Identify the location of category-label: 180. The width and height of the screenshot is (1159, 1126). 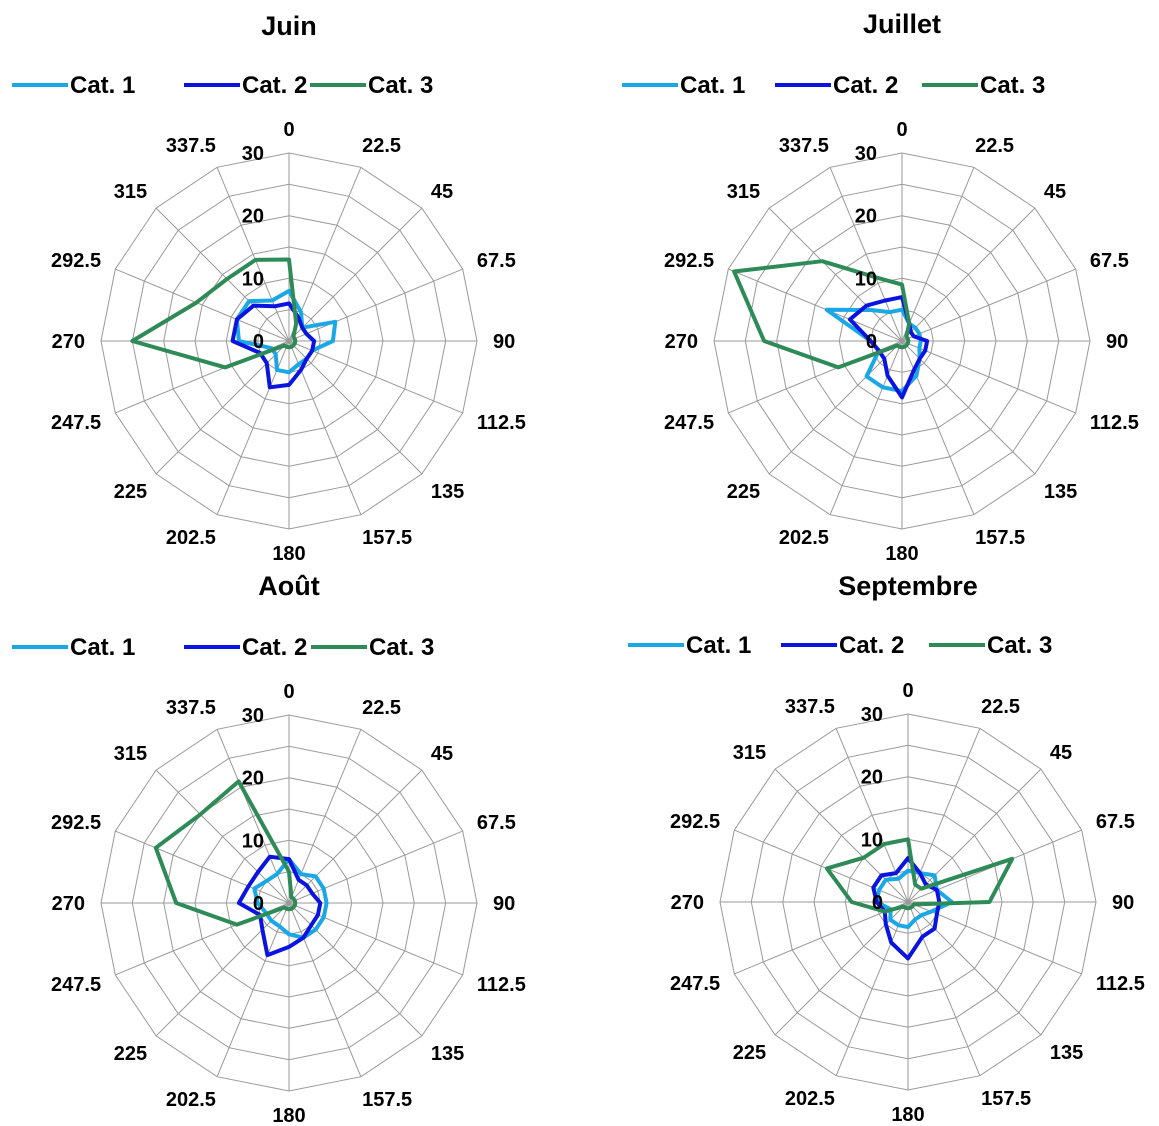
(288, 1115).